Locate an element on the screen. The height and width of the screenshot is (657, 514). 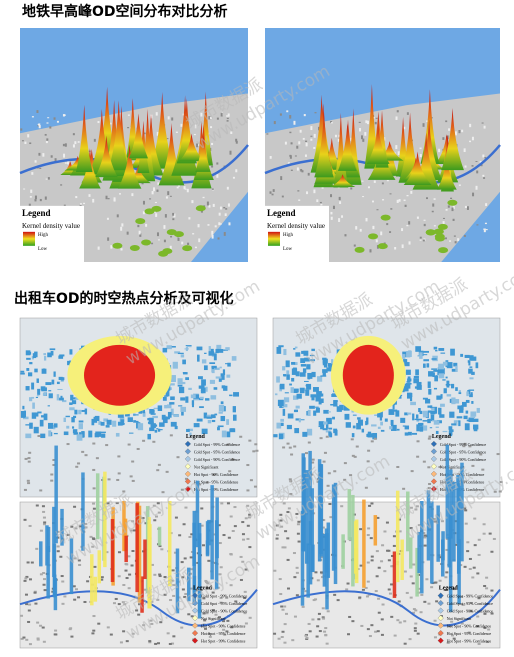
legend-title: Legend is located at coordinates (196, 437).